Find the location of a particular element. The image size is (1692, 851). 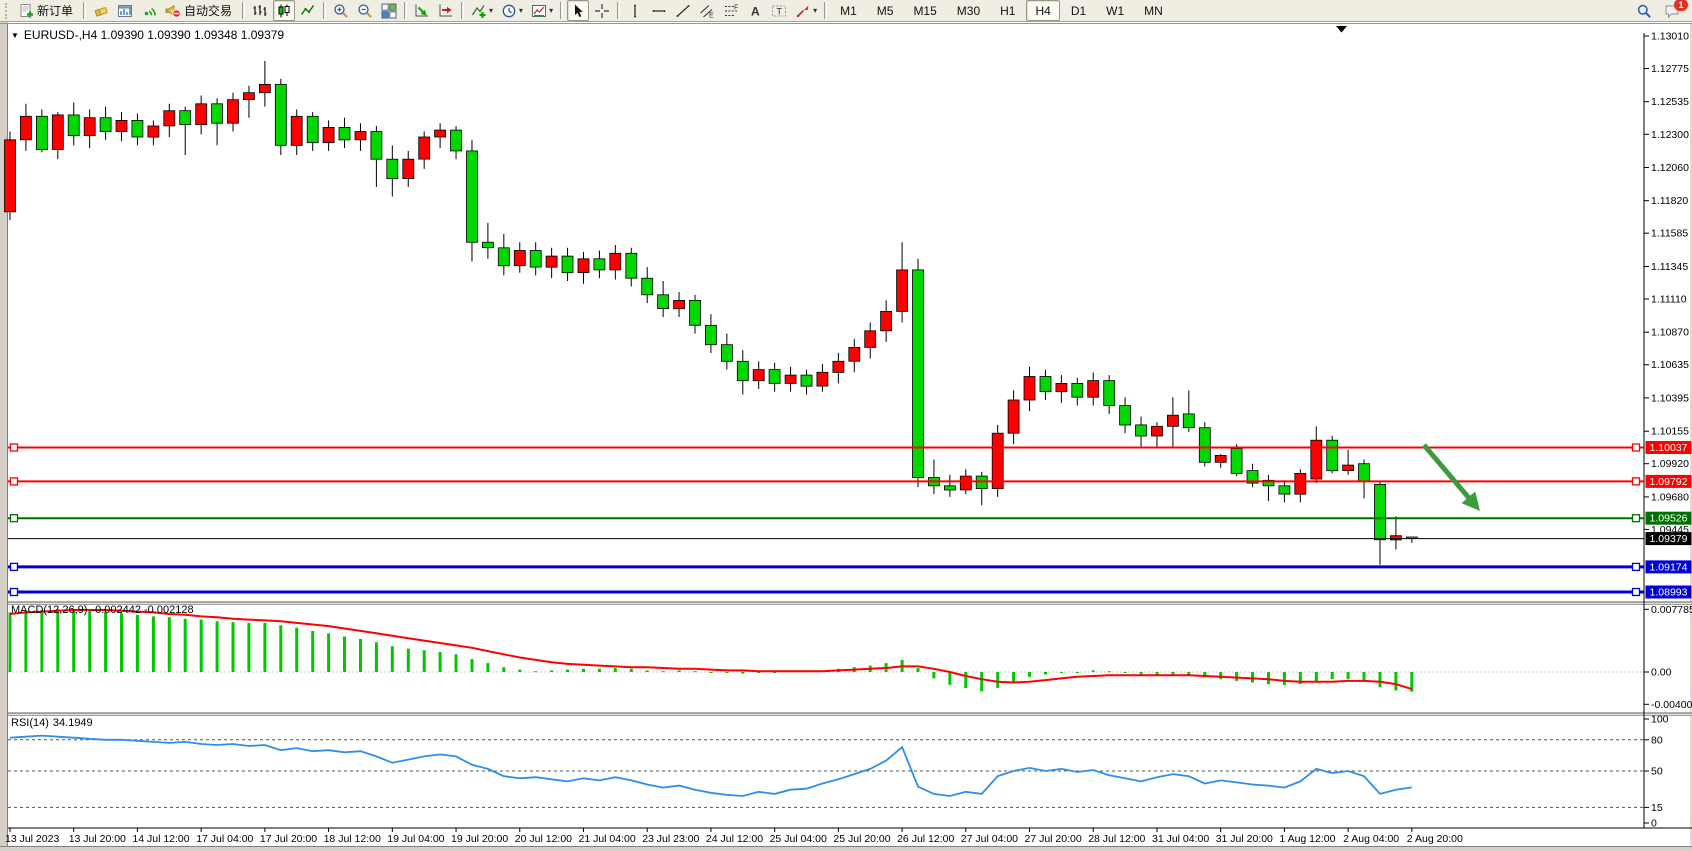

new-chart-button is located at coordinates (125, 10).